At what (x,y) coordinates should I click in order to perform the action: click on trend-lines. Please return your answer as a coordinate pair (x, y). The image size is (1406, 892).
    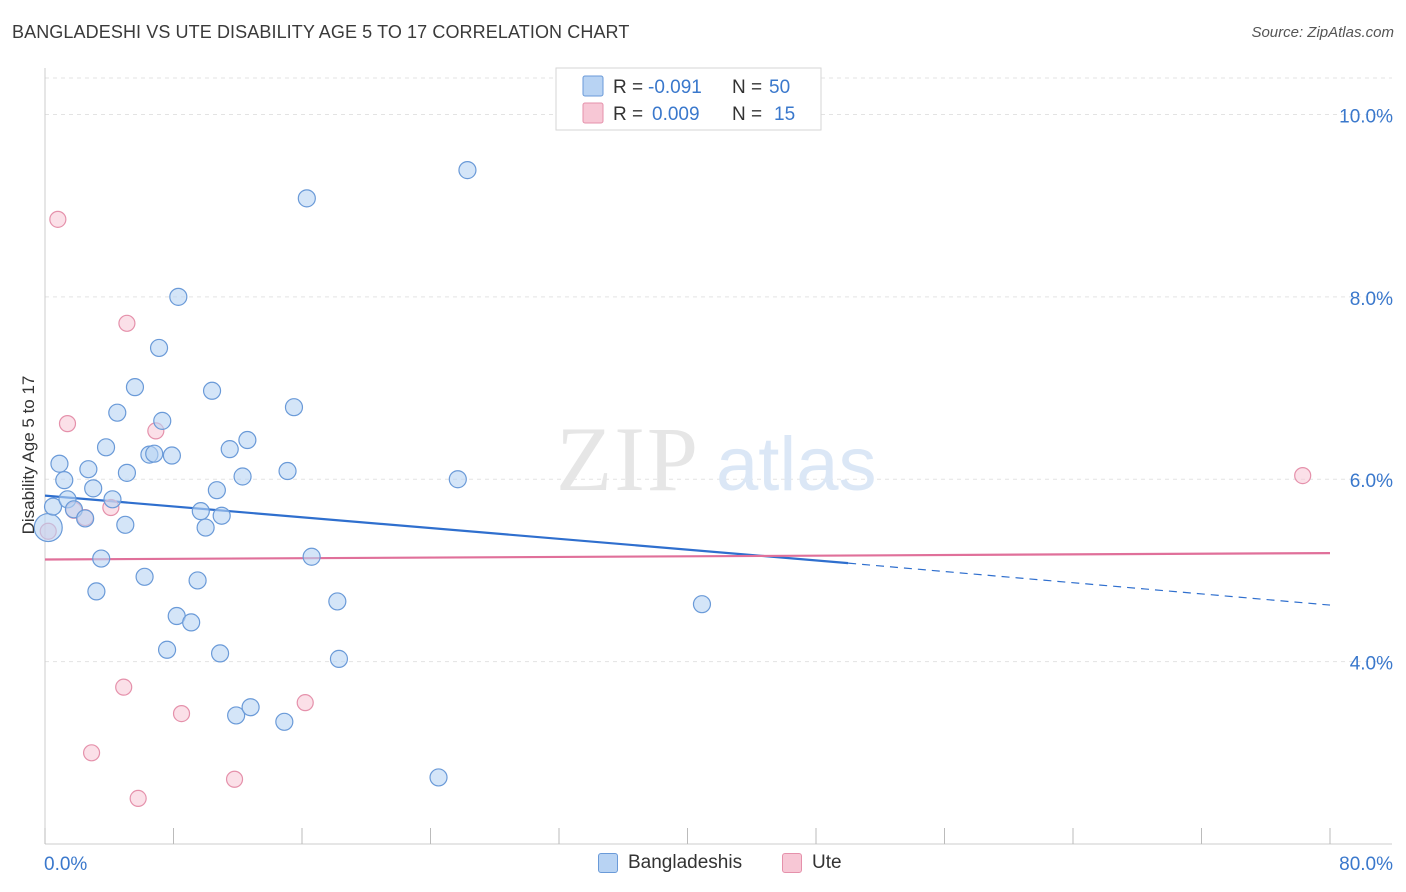
    Looking at the image, I should click on (687, 550).